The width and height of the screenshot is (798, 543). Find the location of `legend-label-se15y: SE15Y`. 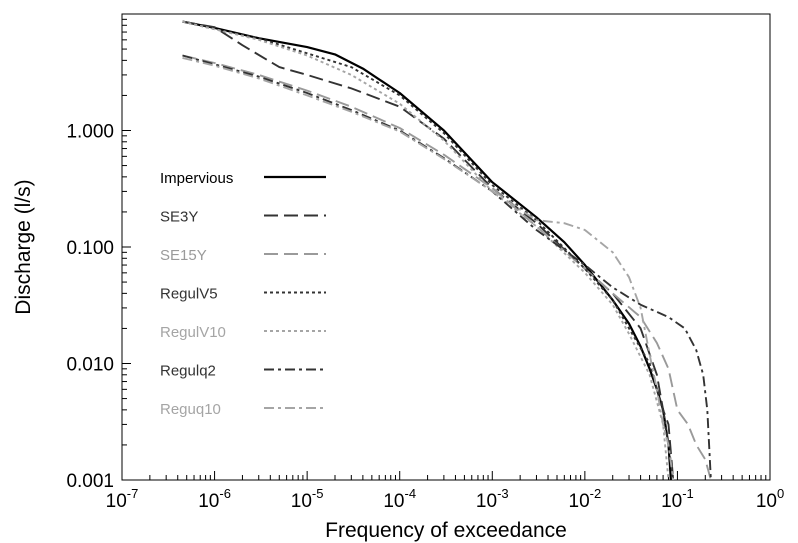

legend-label-se15y: SE15Y is located at coordinates (183, 255).